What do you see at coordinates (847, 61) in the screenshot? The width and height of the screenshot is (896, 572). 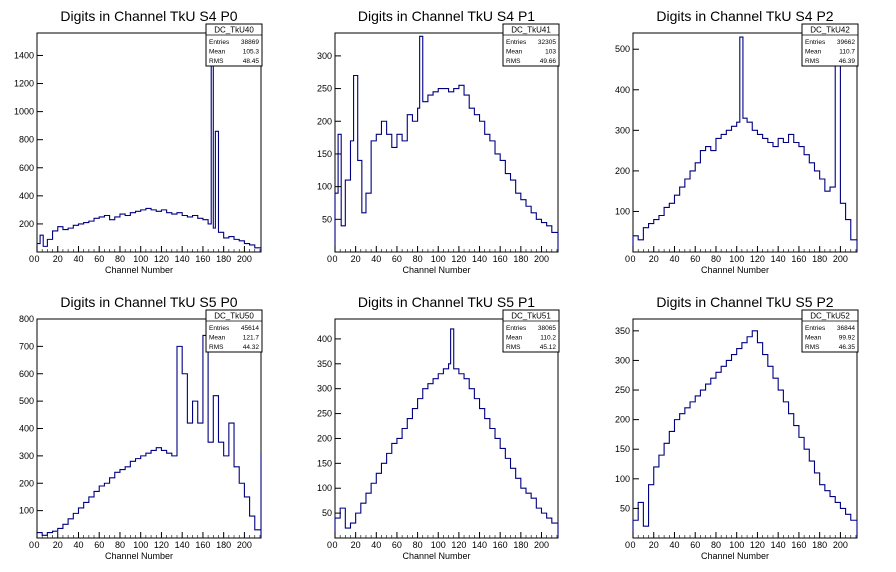 I see `stats-value: 46.39` at bounding box center [847, 61].